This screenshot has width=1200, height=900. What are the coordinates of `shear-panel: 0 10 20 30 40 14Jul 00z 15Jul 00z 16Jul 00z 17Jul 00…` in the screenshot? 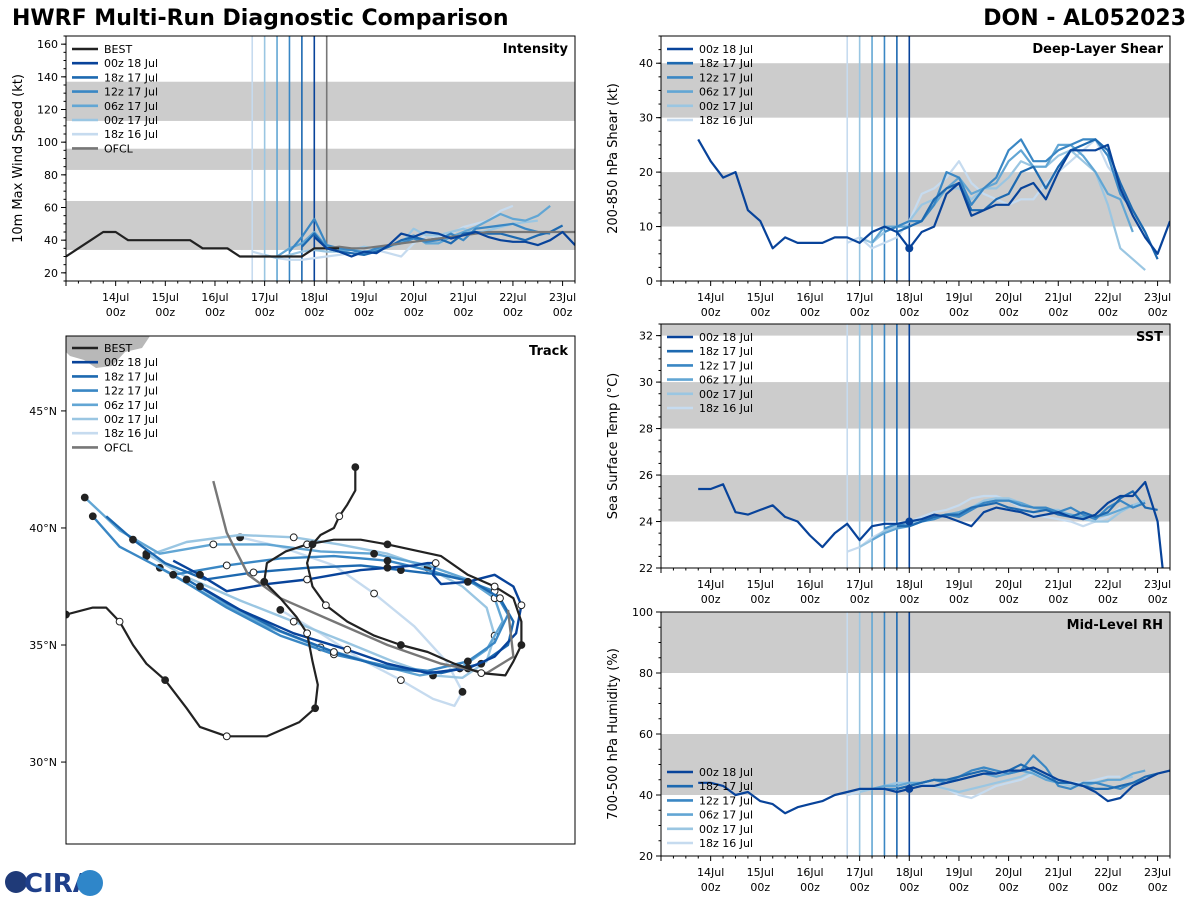 It's located at (888, 177).